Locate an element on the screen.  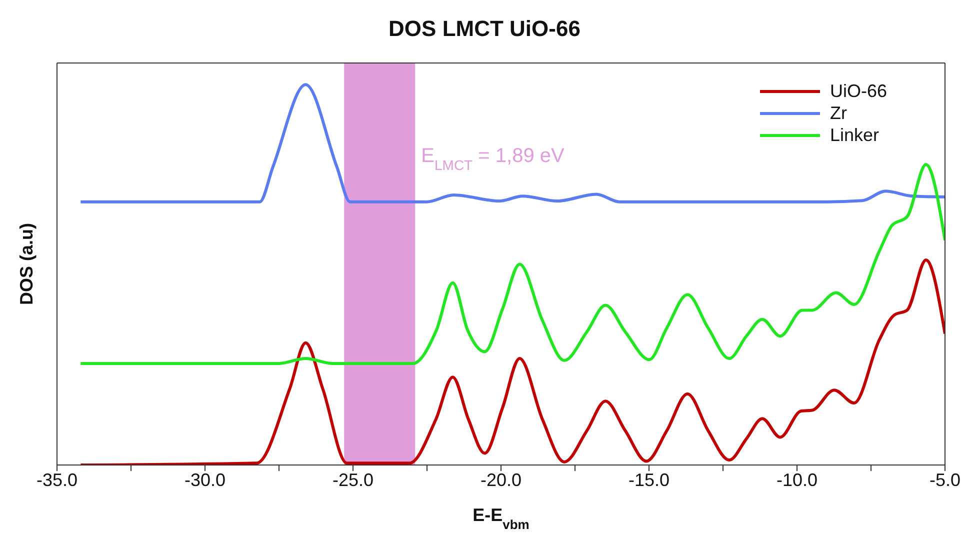
x-tick-label: -5.0 is located at coordinates (945, 480).